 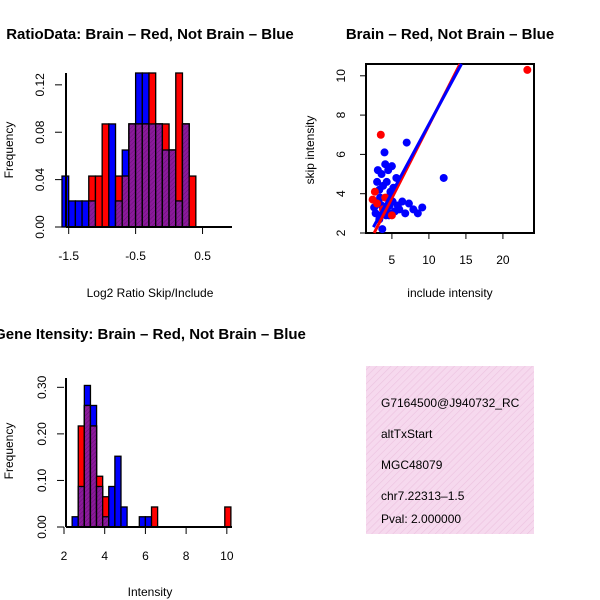 I want to click on info-gene-name: MGC48079, so click(x=412, y=465).